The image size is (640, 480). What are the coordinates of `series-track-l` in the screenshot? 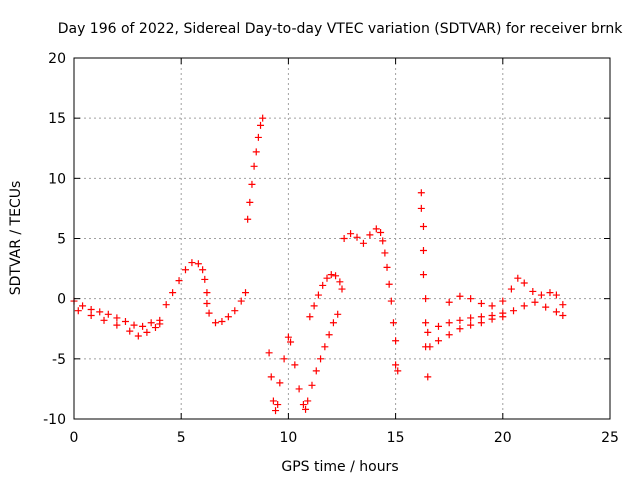 It's located at (495, 317).